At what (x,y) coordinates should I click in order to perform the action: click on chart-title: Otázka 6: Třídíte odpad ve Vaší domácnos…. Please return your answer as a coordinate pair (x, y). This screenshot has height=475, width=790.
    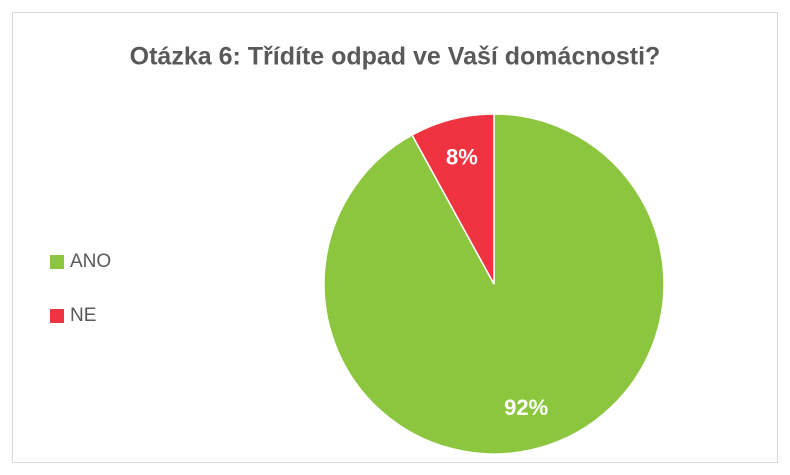
    Looking at the image, I should click on (395, 57).